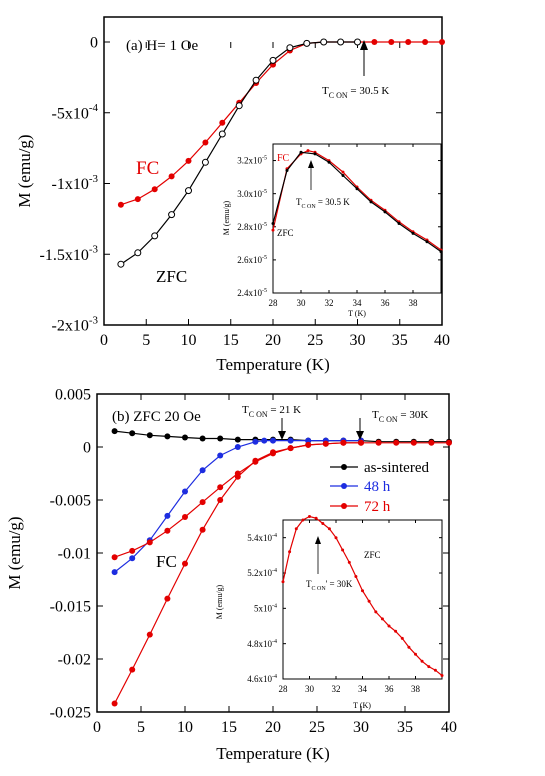 This screenshot has height=776, width=545. Describe the element at coordinates (231, 340) in the screenshot. I see `panel-a-x-tick-label: 15` at that location.